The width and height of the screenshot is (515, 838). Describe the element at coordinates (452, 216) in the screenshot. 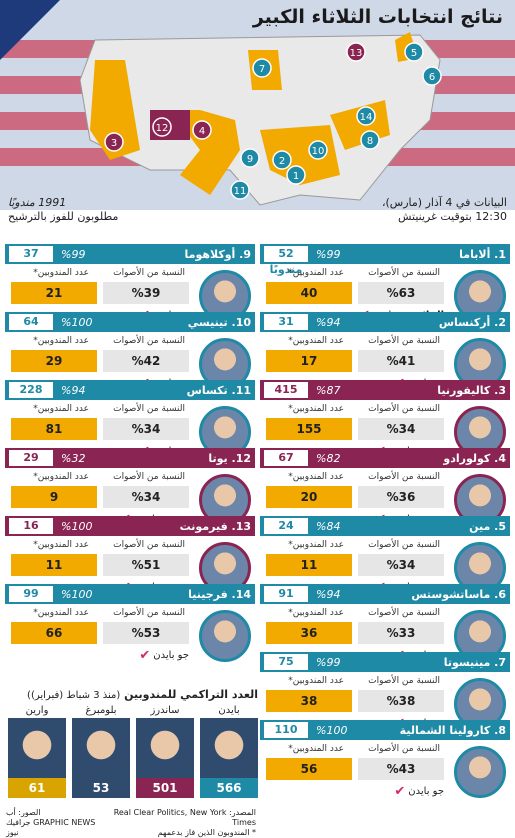

I see `date-line-2: 12:30 بتوقيت غرينيتش` at that location.